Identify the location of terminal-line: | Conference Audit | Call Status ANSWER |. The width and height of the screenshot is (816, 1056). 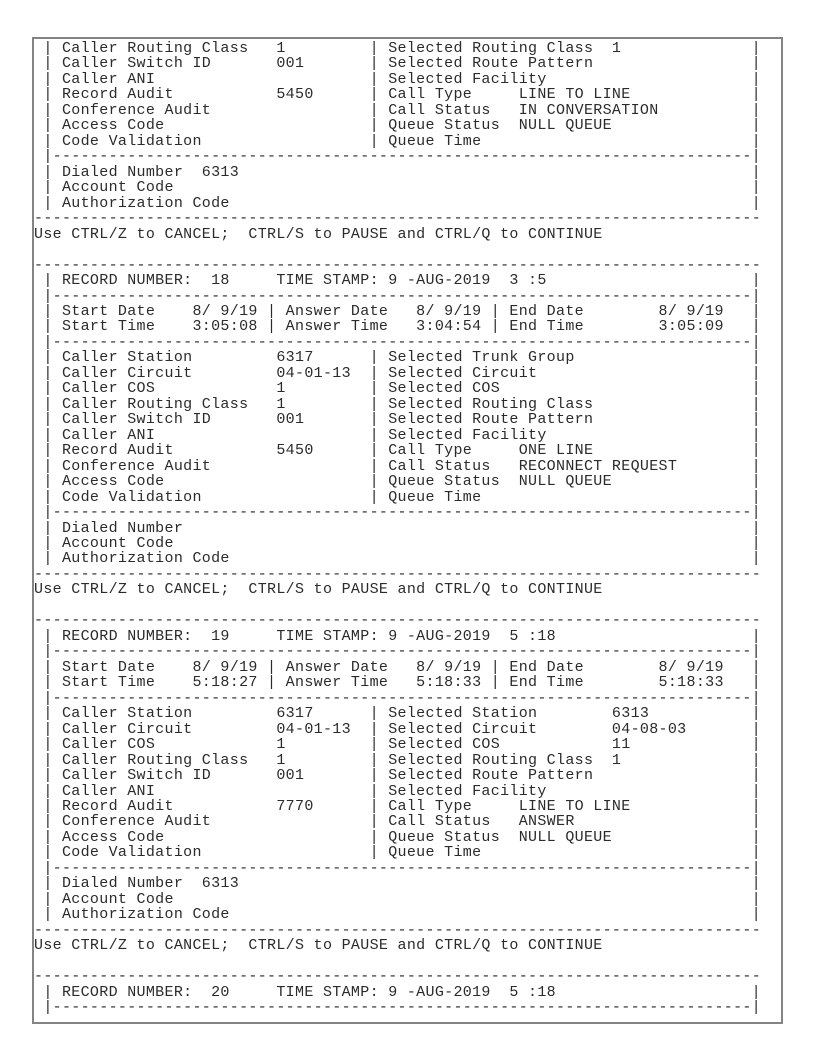
(407, 822).